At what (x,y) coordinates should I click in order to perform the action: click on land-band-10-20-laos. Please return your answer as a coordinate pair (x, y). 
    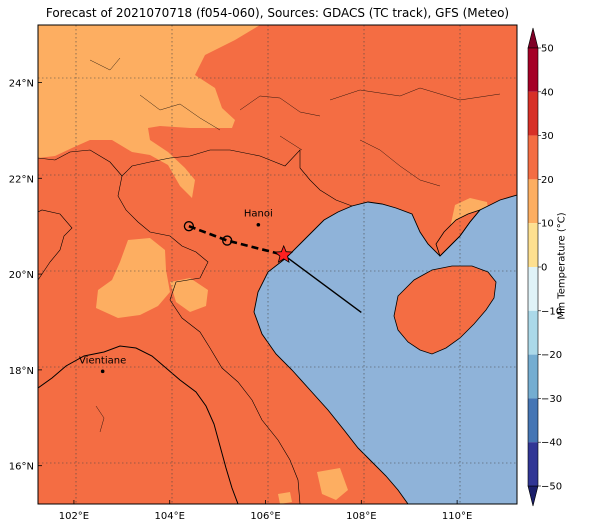
    Looking at the image, I should click on (133, 278).